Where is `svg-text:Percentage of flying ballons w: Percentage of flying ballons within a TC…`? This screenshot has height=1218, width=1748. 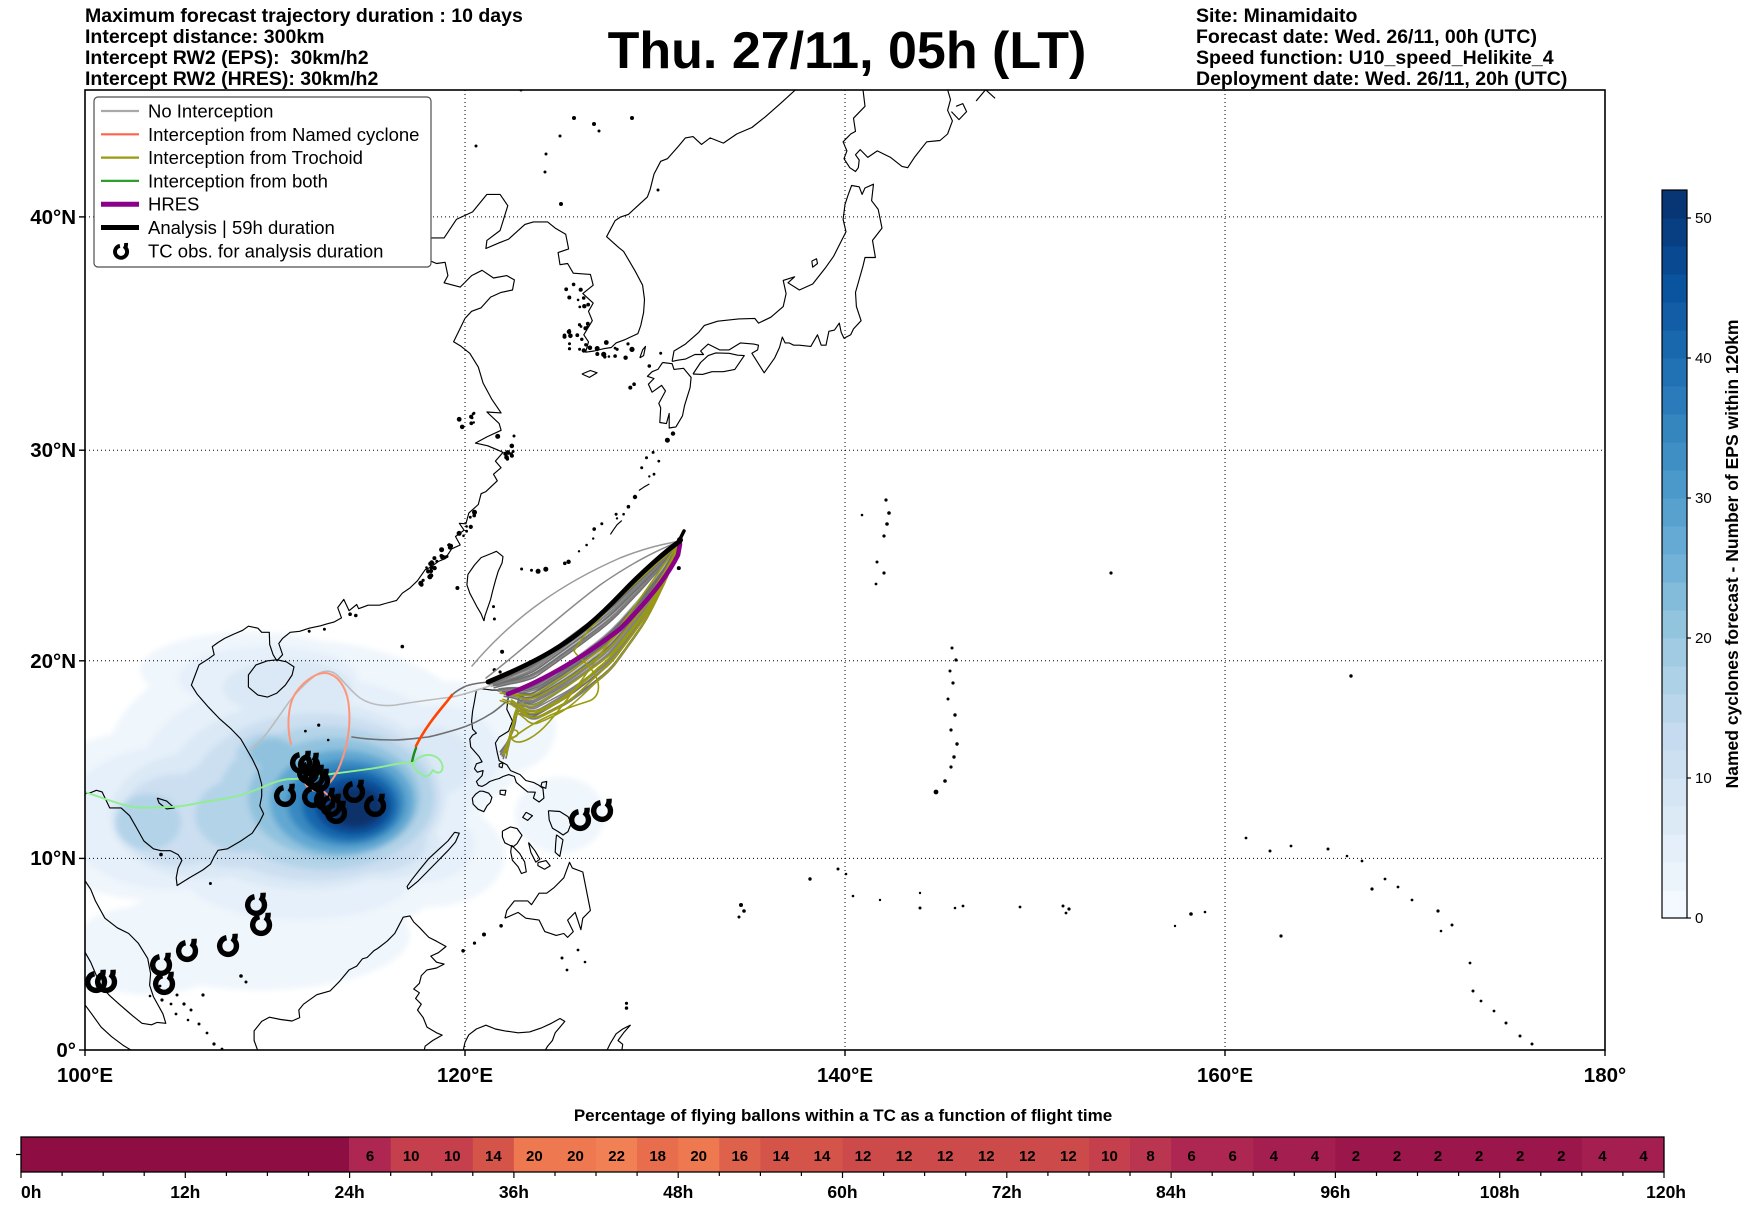
svg-text:Percentage of flying ballons w: Percentage of flying ballons within a TC… is located at coordinates (843, 1115).